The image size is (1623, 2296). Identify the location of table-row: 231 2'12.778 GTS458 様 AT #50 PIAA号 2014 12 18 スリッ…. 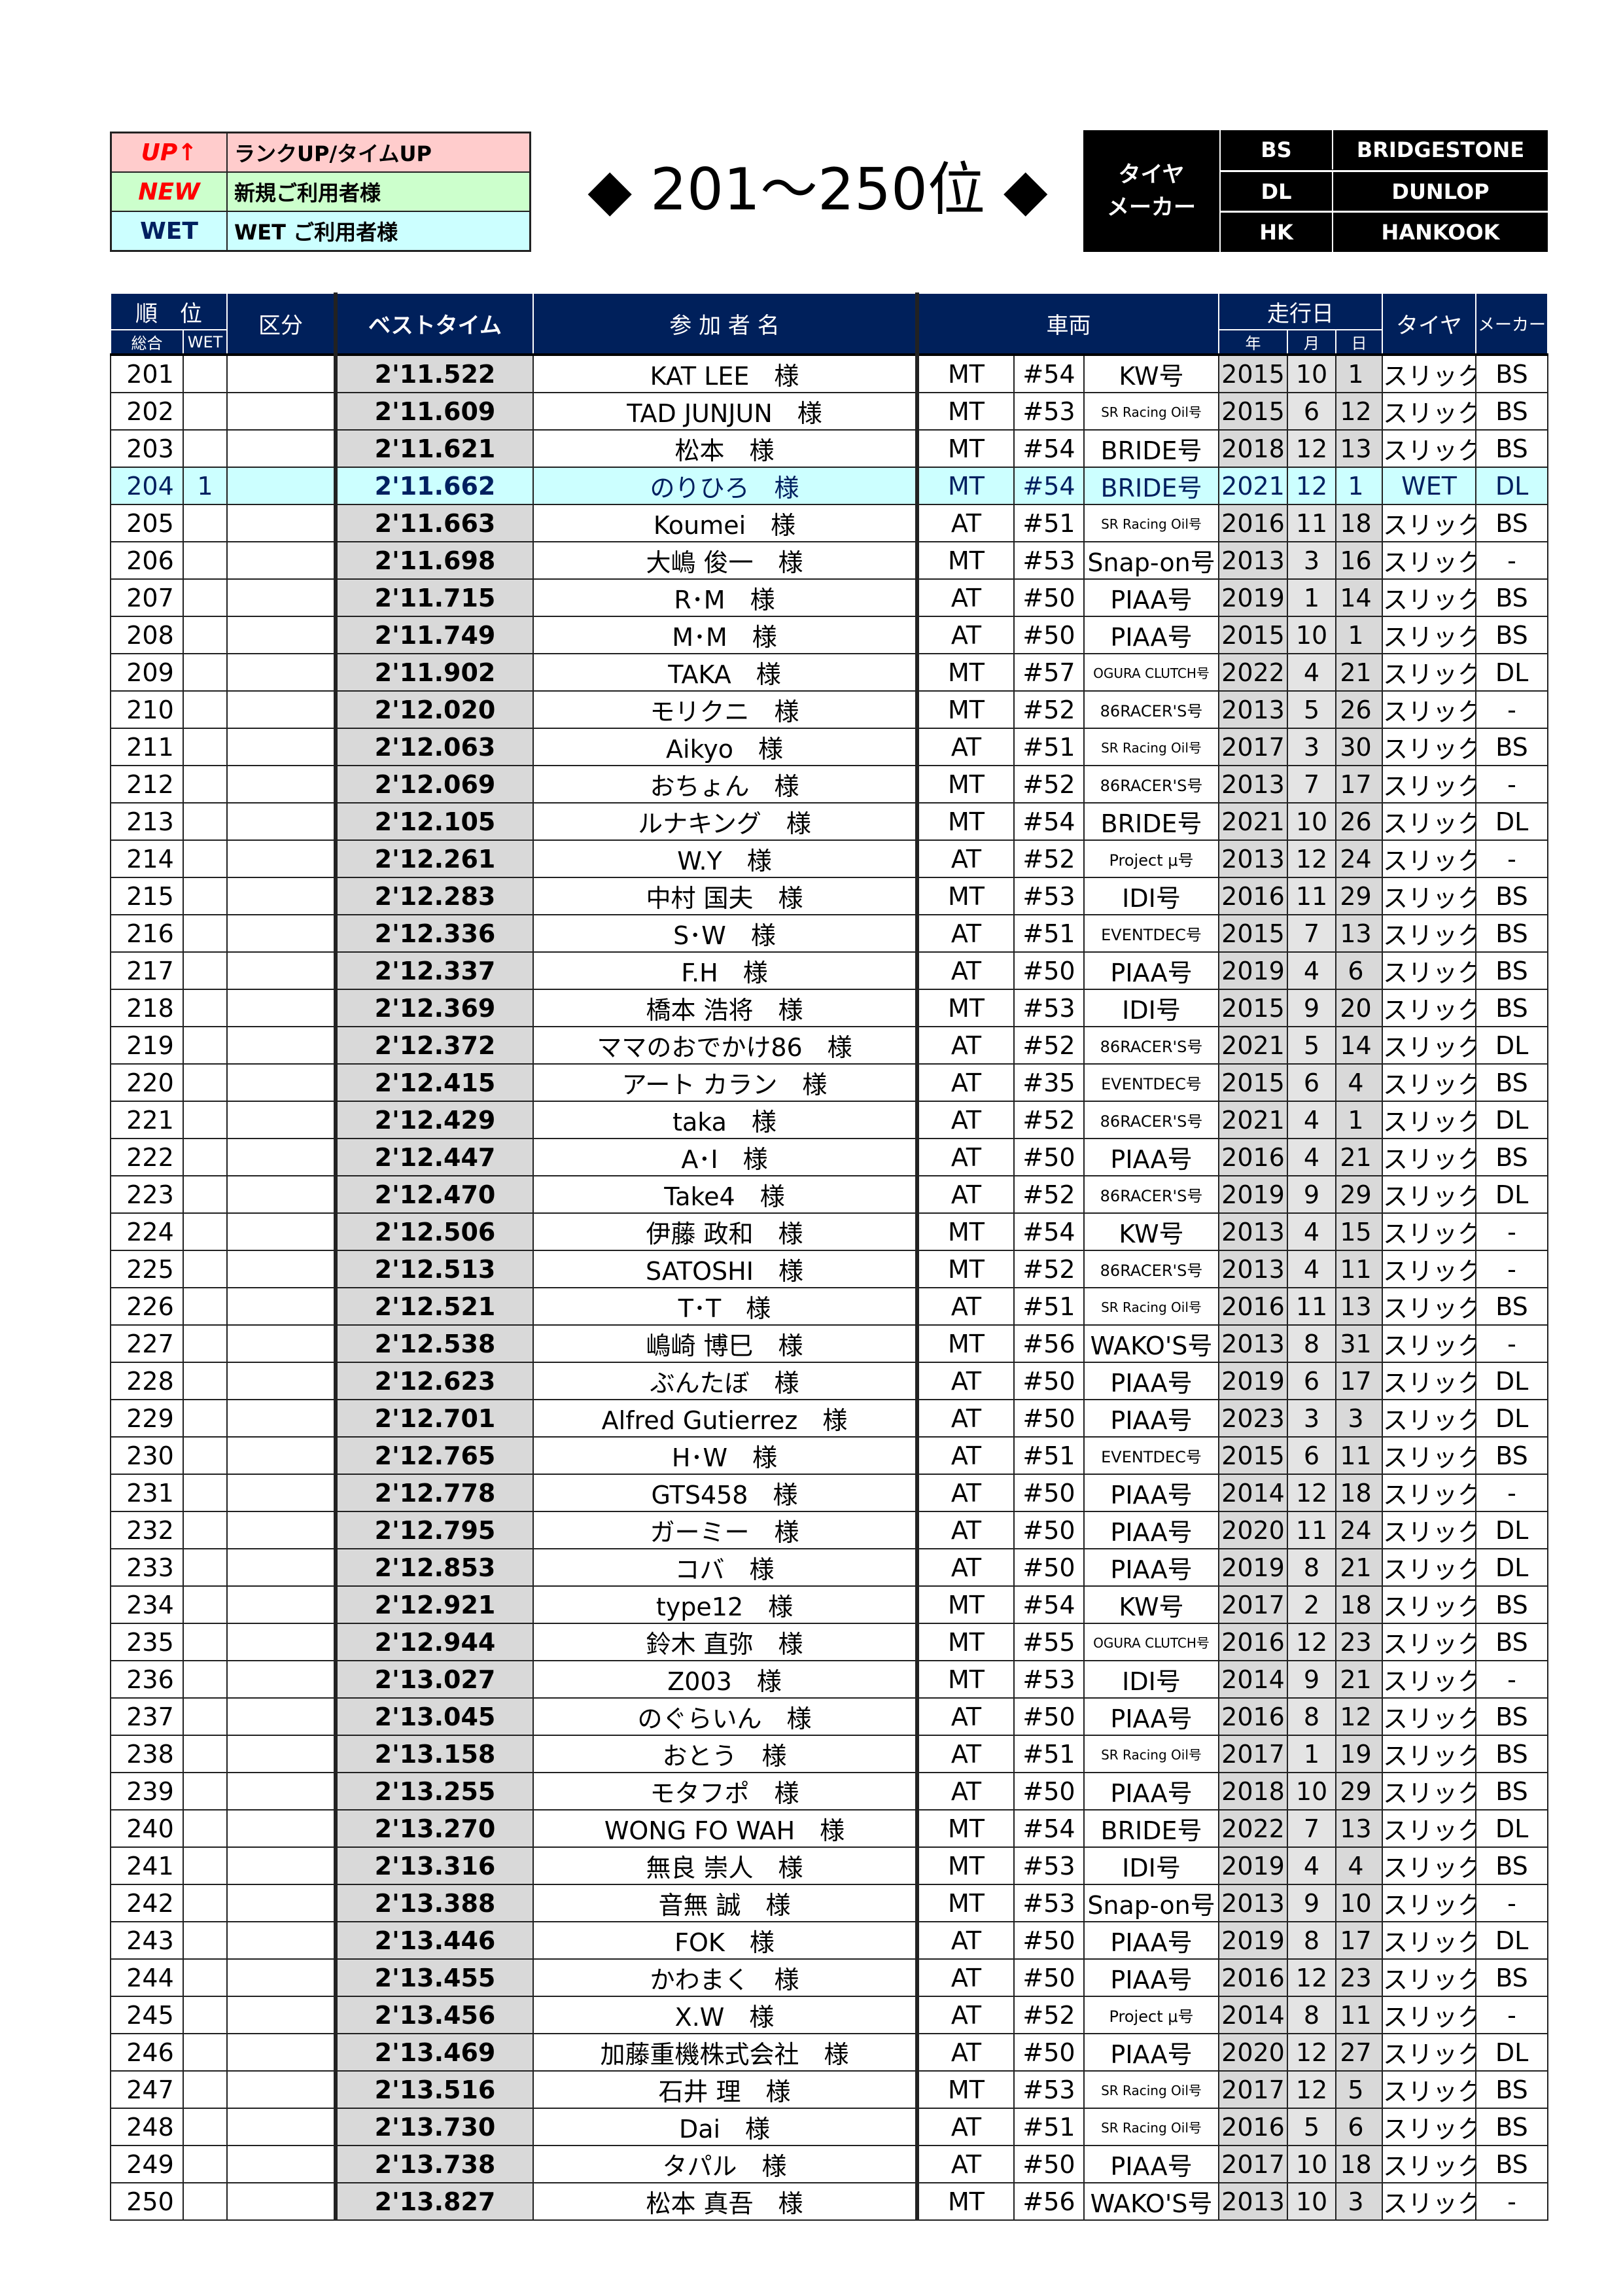
(829, 1493).